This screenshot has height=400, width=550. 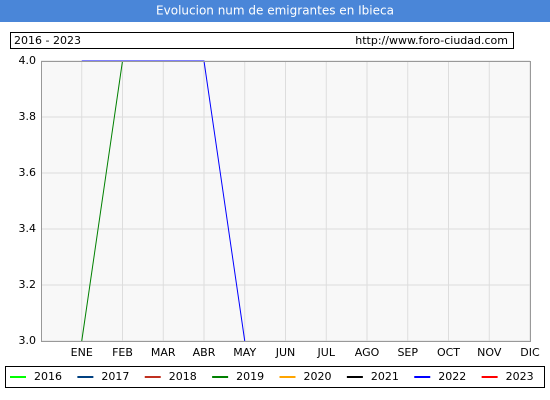 I want to click on x-tick-label: JUL, so click(x=326, y=352).